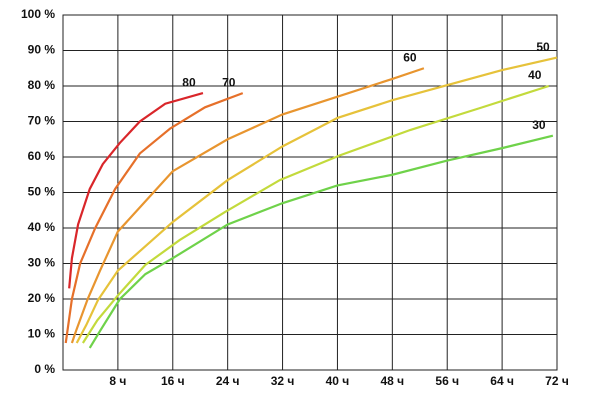 This screenshot has width=605, height=400. Describe the element at coordinates (38, 14) in the screenshot. I see `y-tick-label: 100 %` at that location.